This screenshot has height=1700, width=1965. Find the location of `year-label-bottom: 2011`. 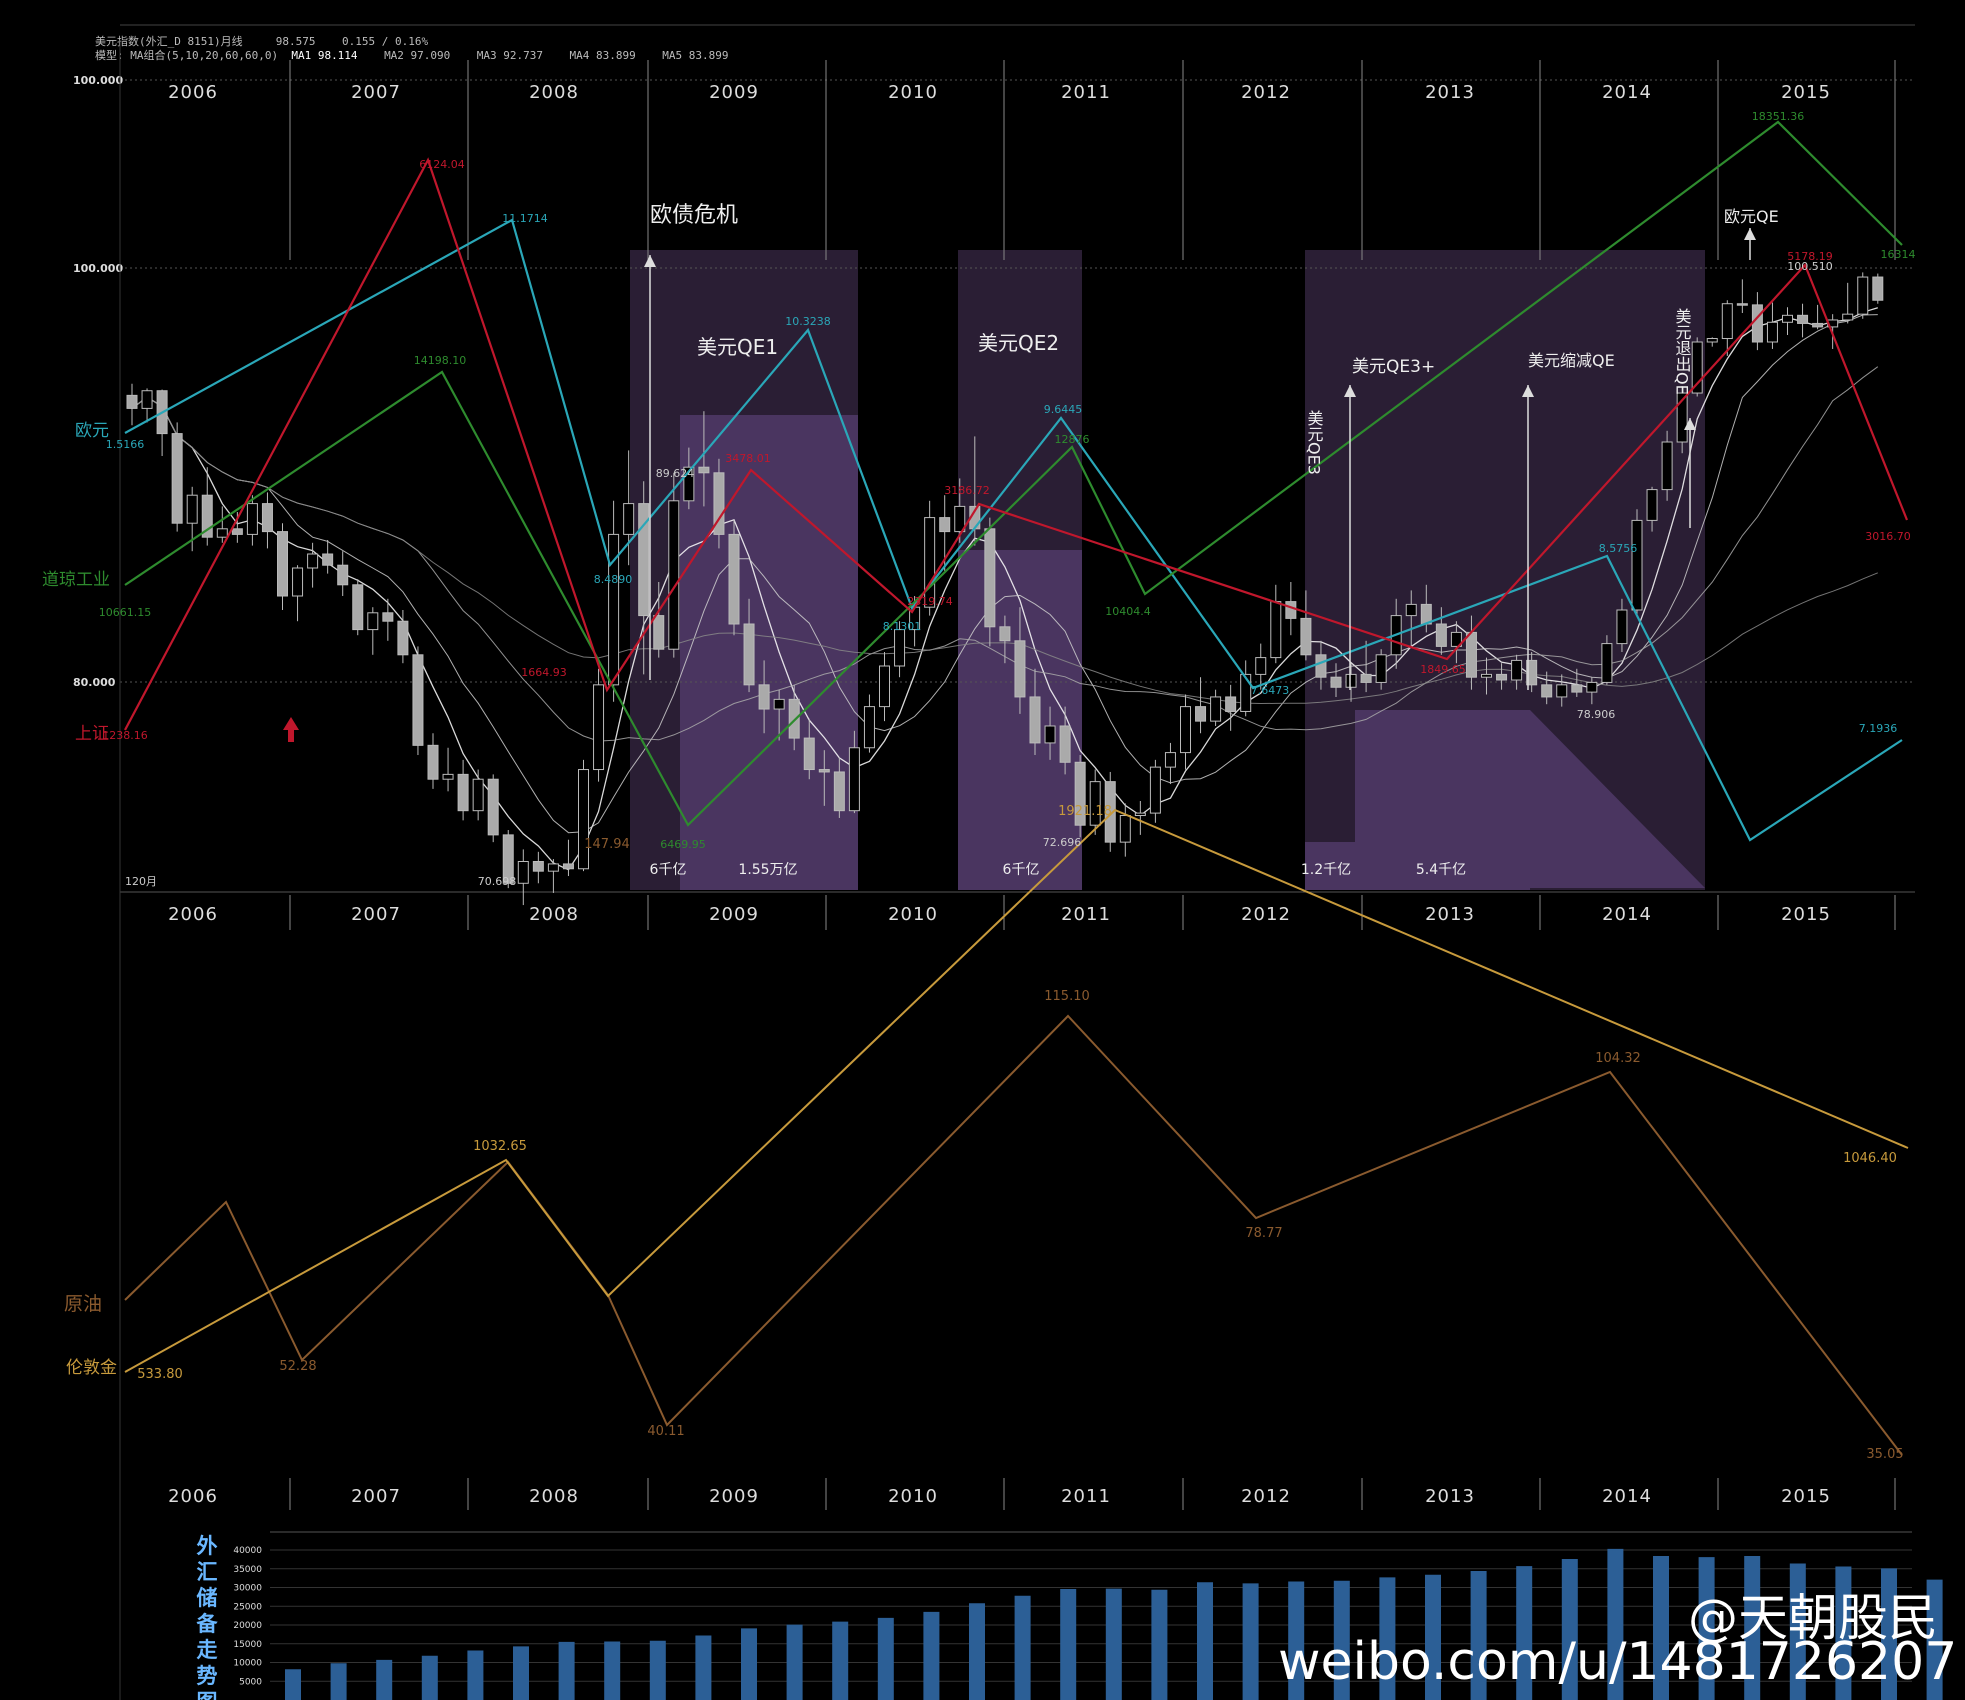

year-label-bottom: 2011 is located at coordinates (1086, 914).